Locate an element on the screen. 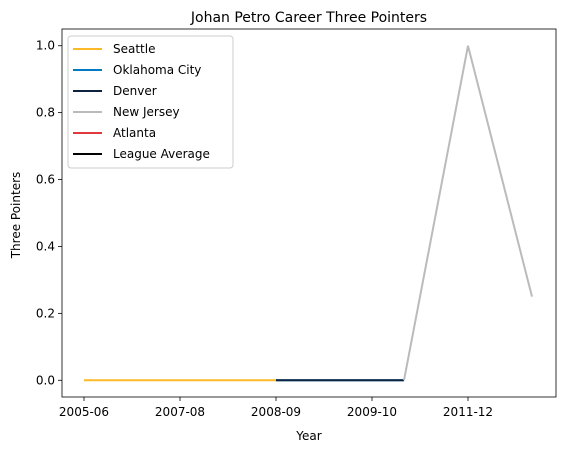 This screenshot has width=570, height=453. x-axis-label: Year is located at coordinates (308, 436).